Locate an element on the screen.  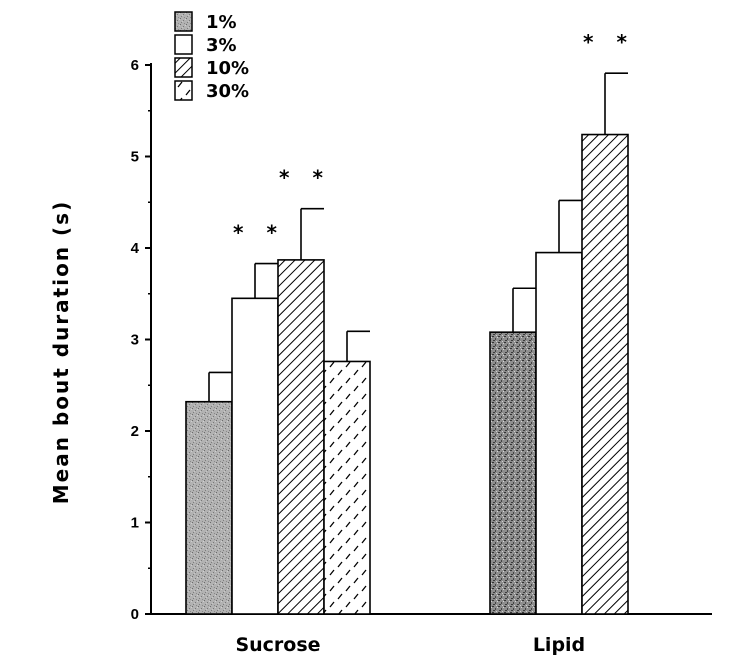
legend-swatch-1pct is located at coordinates (183, 21).